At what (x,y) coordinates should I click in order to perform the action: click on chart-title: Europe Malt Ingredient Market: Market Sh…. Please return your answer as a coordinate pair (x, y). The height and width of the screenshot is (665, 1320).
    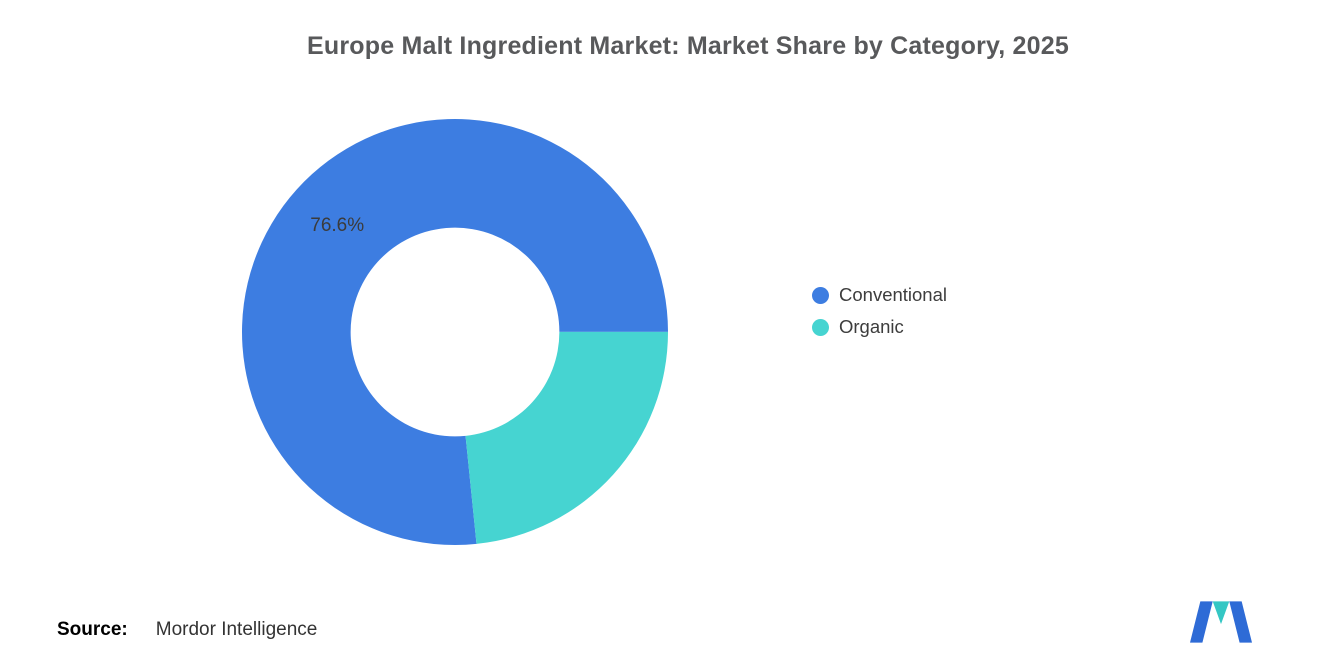
    Looking at the image, I should click on (688, 46).